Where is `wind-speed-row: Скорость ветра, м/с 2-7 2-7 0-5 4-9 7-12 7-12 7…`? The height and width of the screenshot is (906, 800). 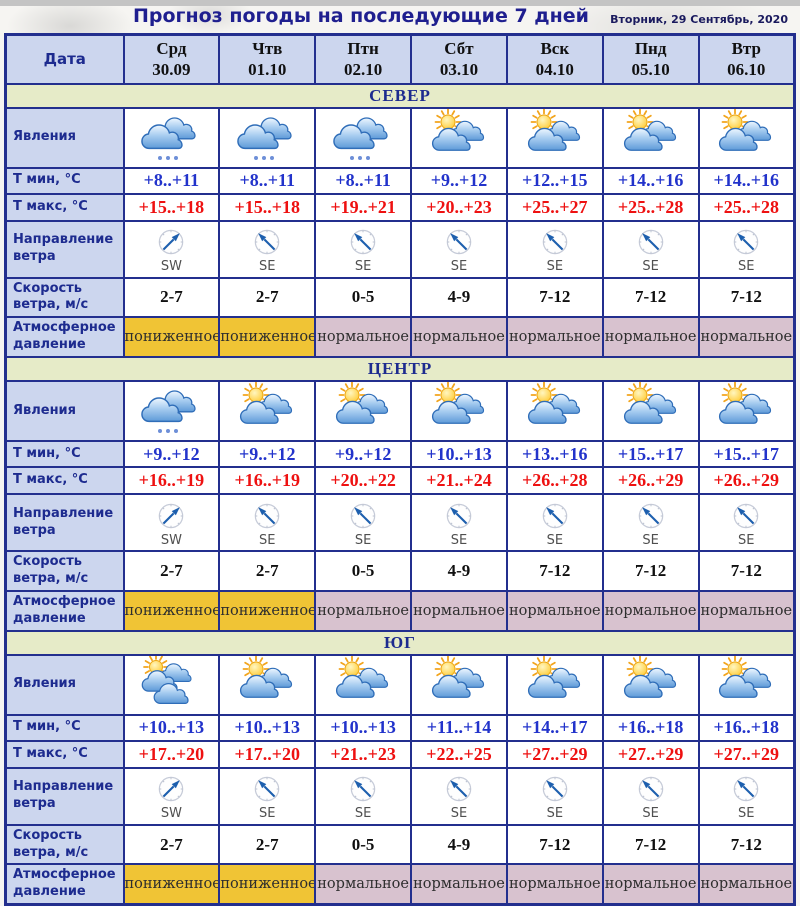
wind-speed-row: Скорость ветра, м/с 2-7 2-7 0-5 4-9 7-12 7-12 7… is located at coordinates (400, 844).